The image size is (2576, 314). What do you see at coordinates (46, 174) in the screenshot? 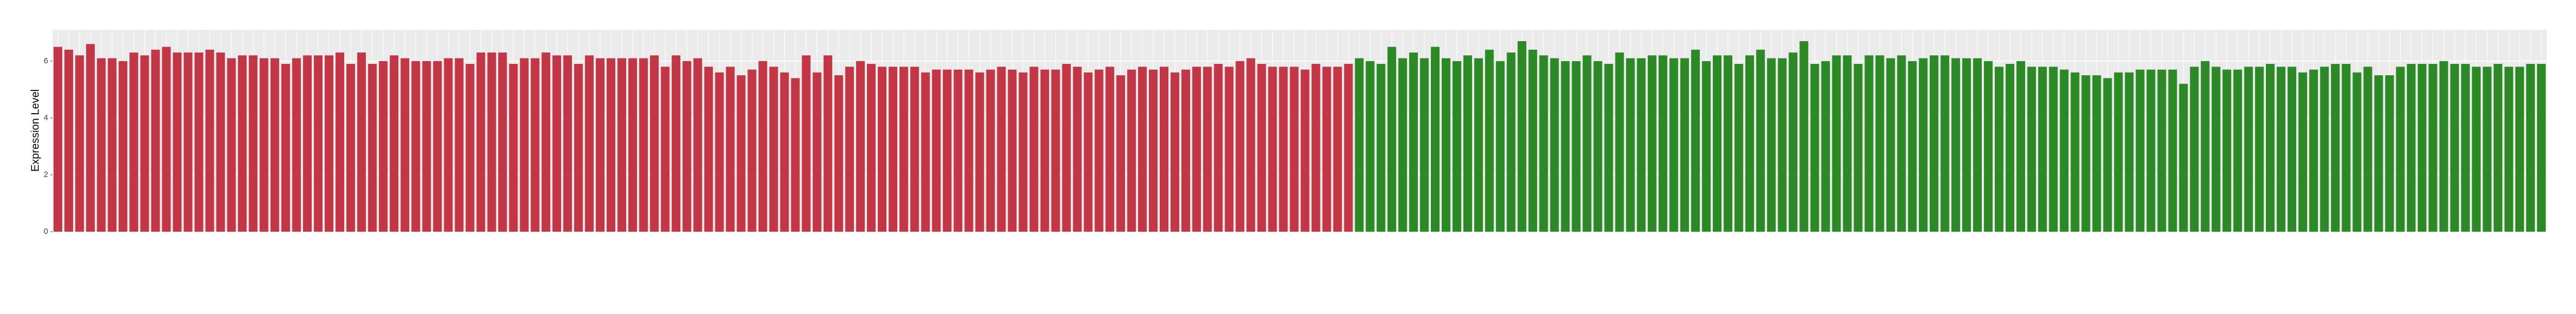
I see `y-tick-label: 2` at bounding box center [46, 174].